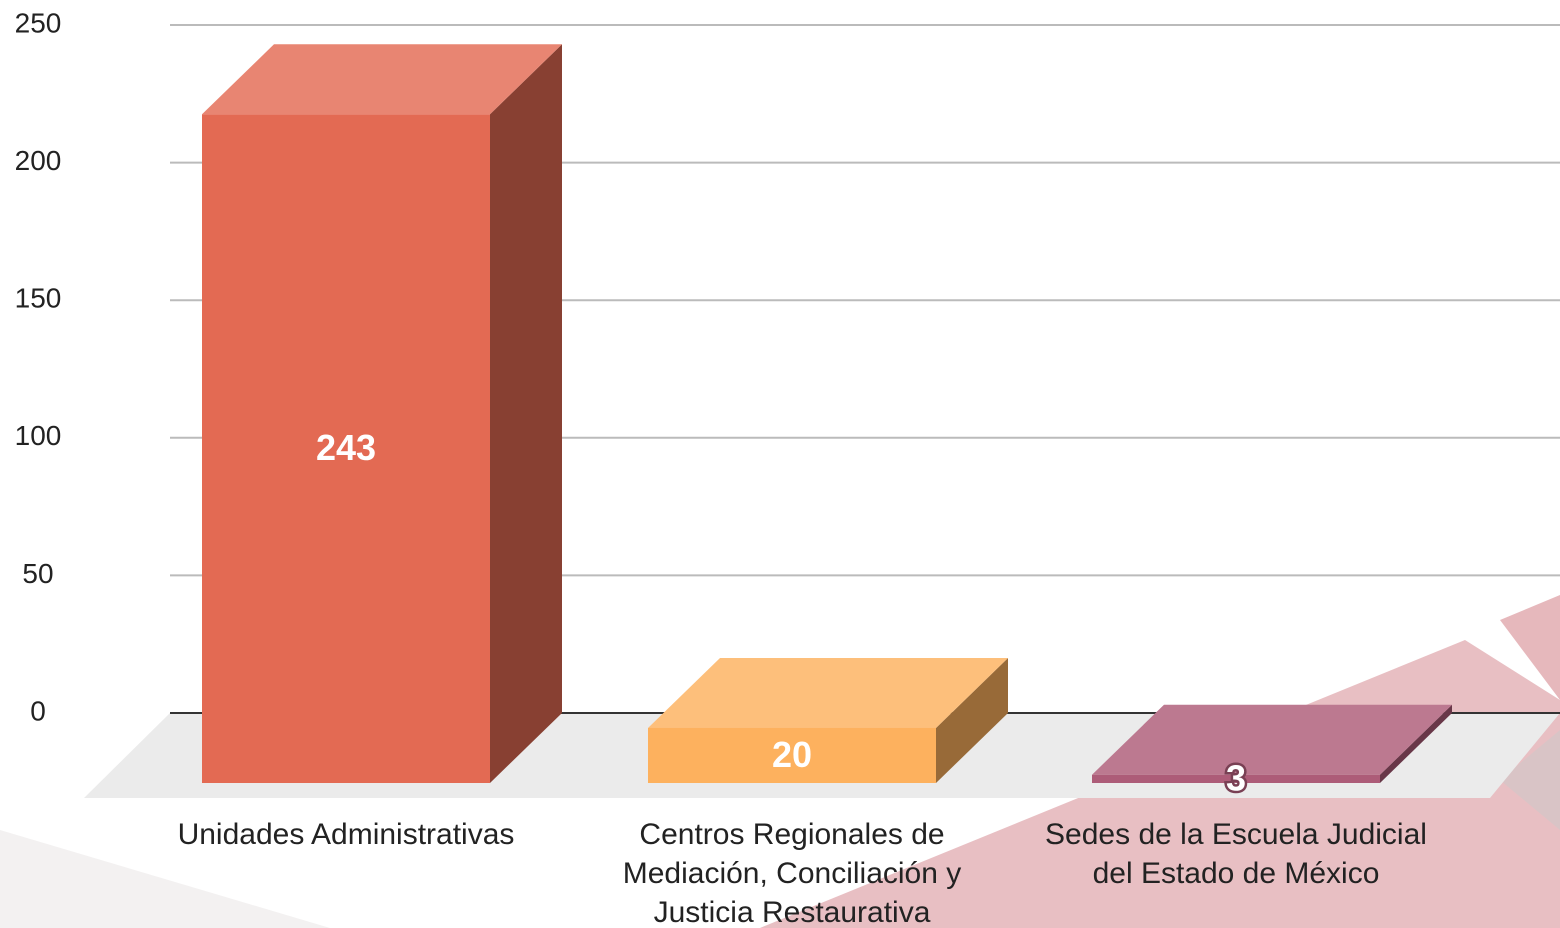 The height and width of the screenshot is (928, 1560). I want to click on x-tick-label: Unidades Administrativas, so click(346, 834).